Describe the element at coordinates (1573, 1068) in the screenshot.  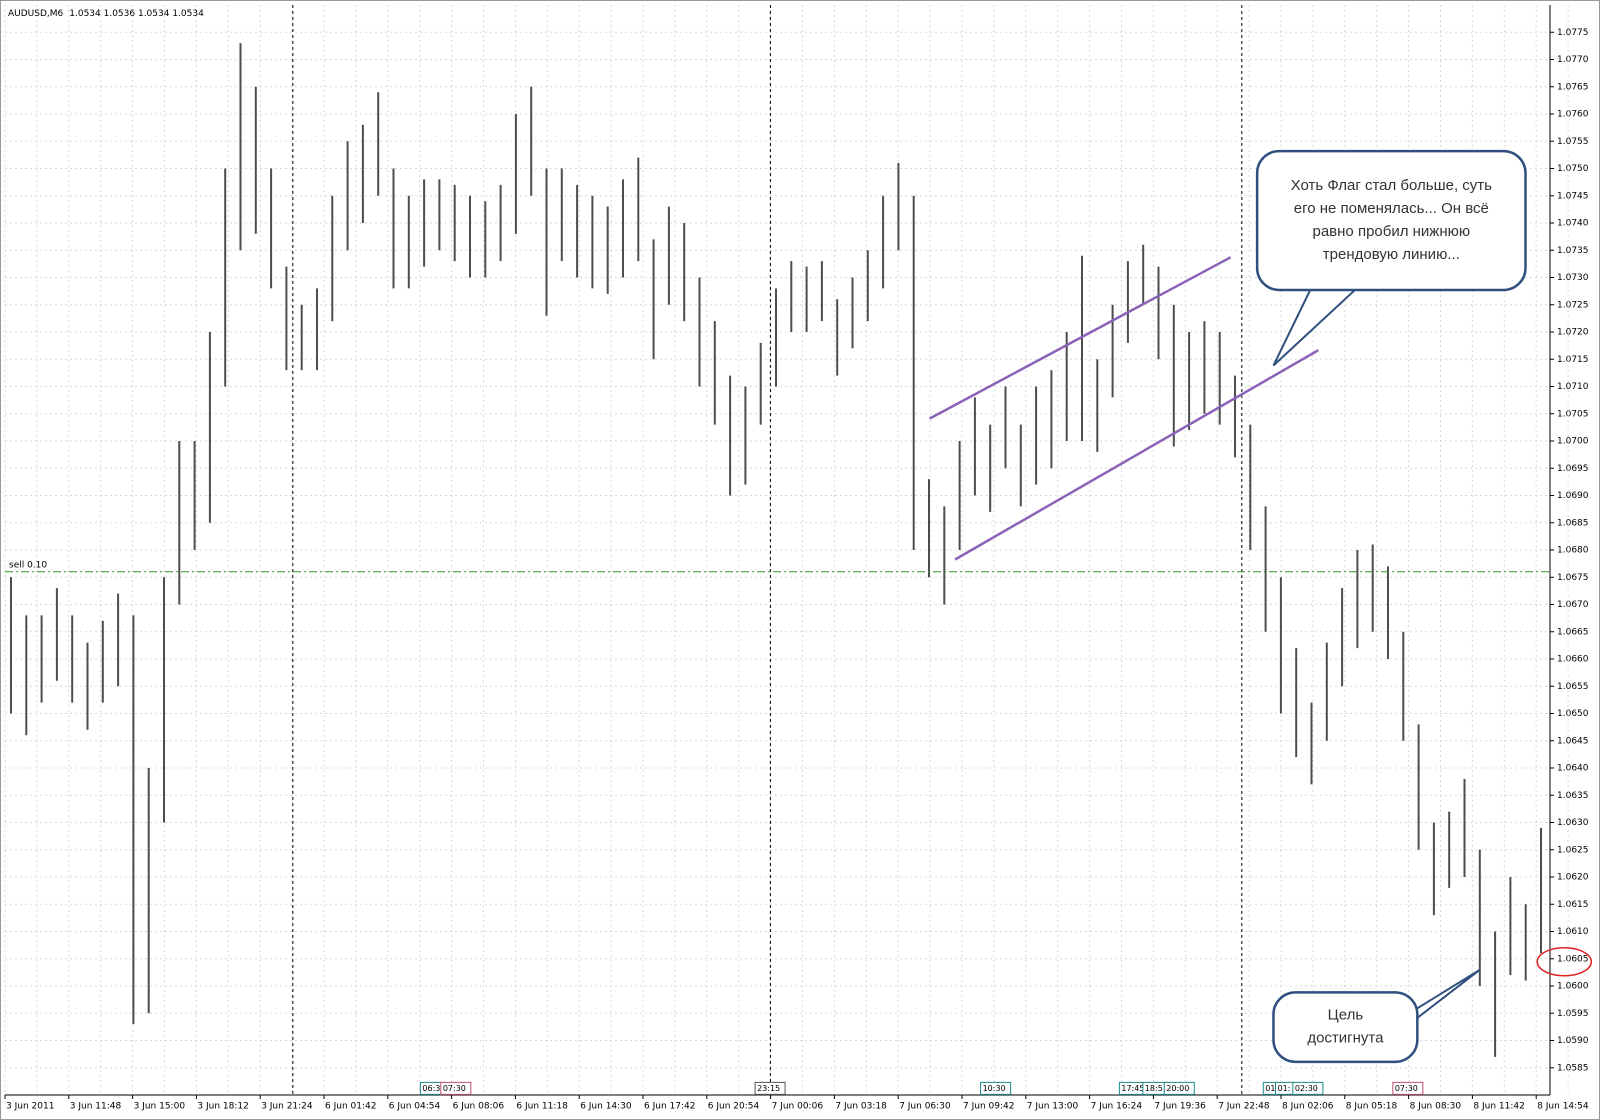
I see `y-tick-label: 1.0585` at that location.